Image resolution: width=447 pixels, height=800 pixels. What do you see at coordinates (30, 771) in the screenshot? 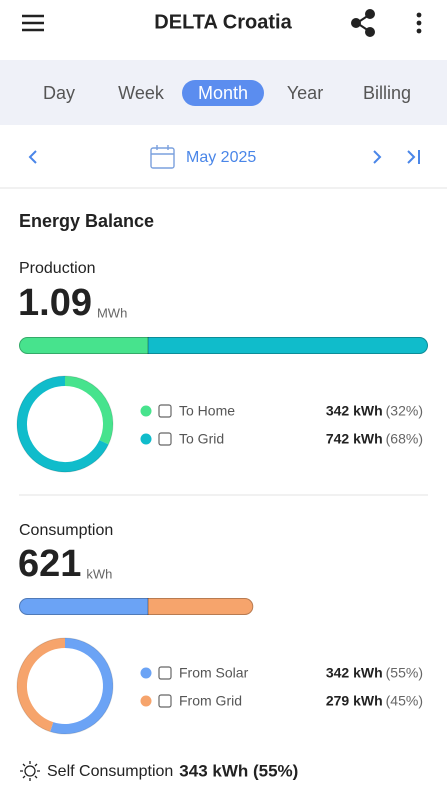
I see `sun-icon` at bounding box center [30, 771].